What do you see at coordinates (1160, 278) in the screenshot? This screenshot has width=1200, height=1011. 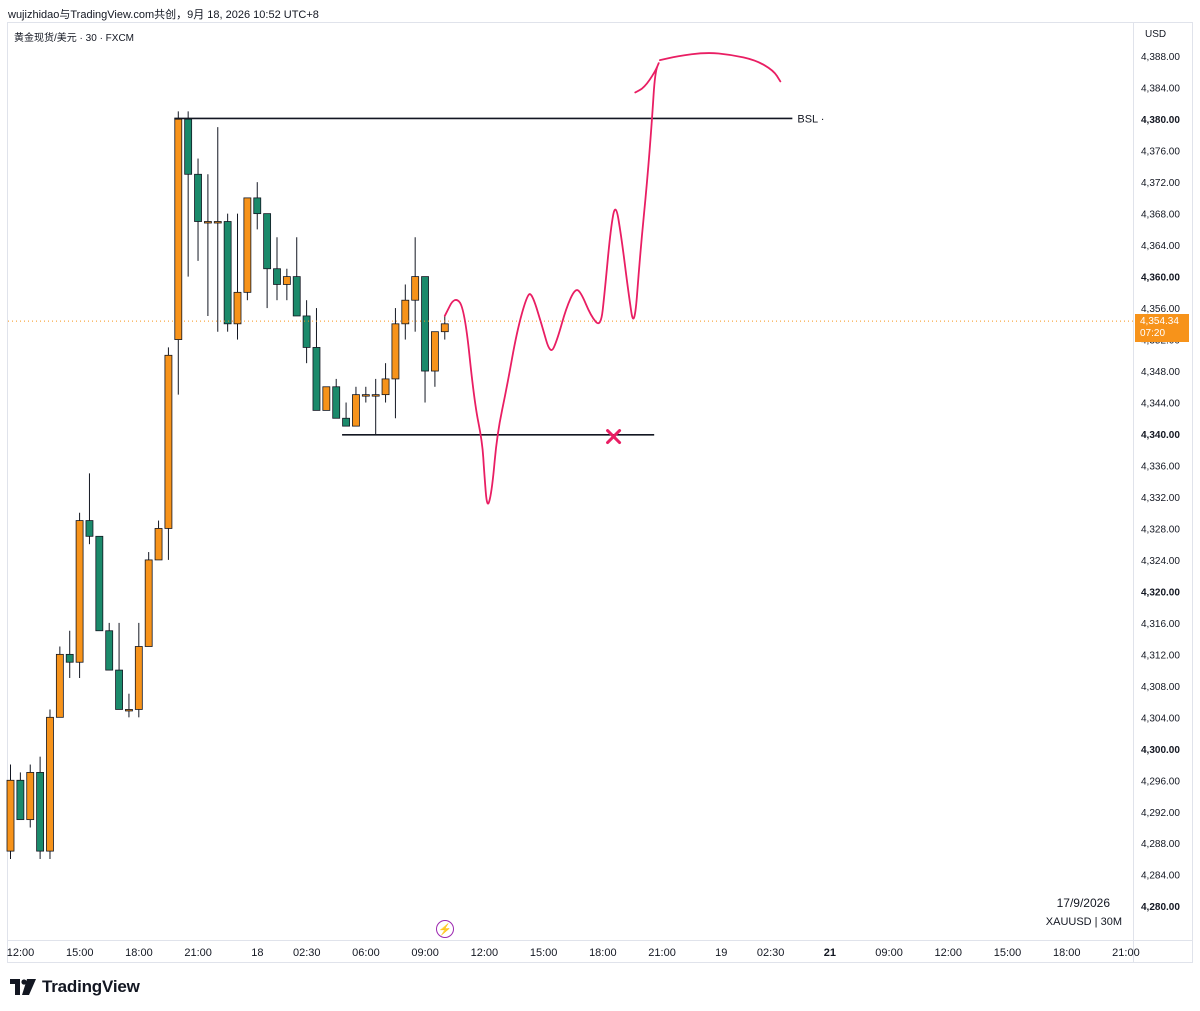 I see `y-tick-label: 4,360.00` at bounding box center [1160, 278].